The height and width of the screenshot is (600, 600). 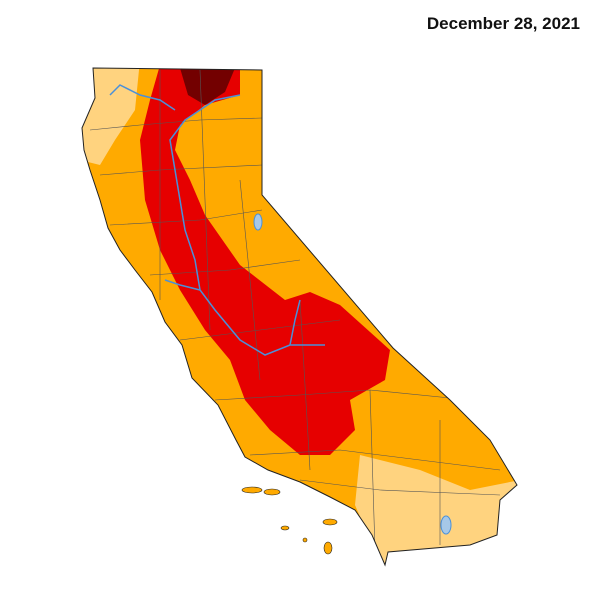 I want to click on moderate-drought-north, so click(x=111, y=116).